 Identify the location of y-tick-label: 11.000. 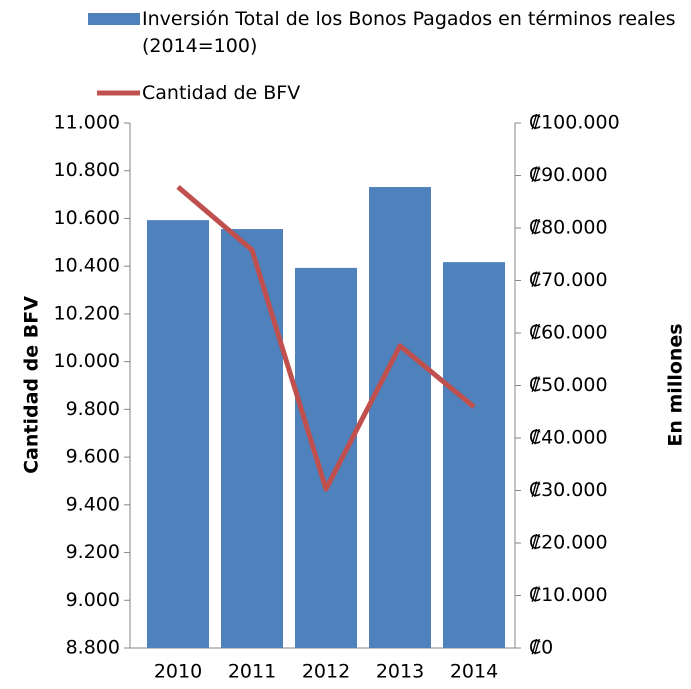
(87, 123).